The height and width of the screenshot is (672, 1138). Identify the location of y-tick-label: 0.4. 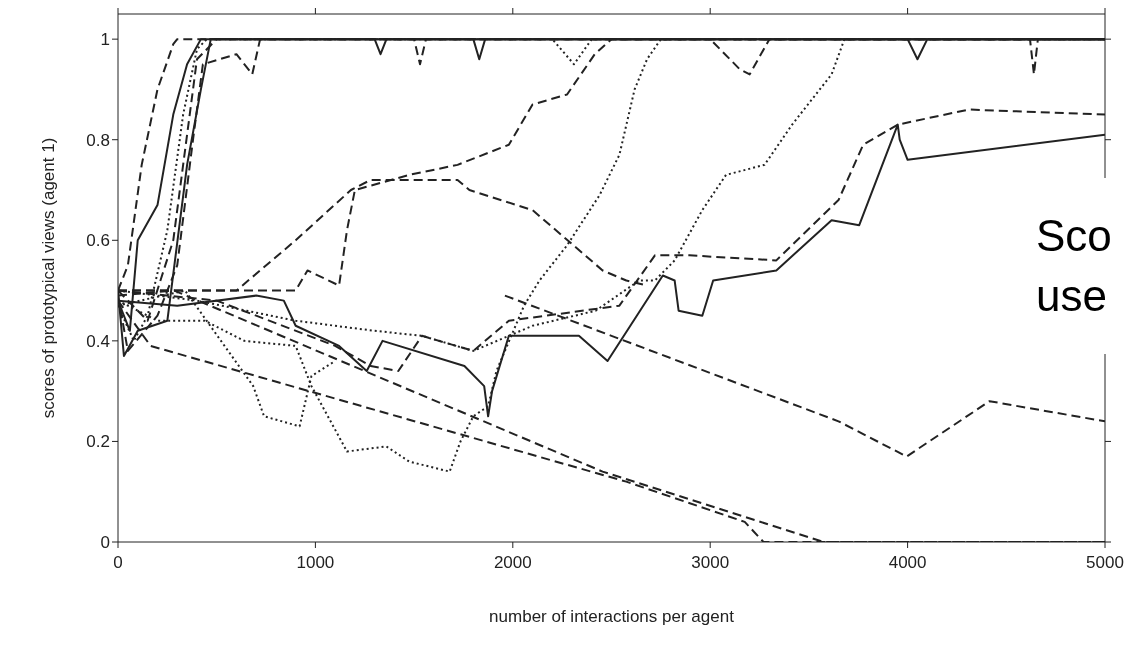
(98, 341).